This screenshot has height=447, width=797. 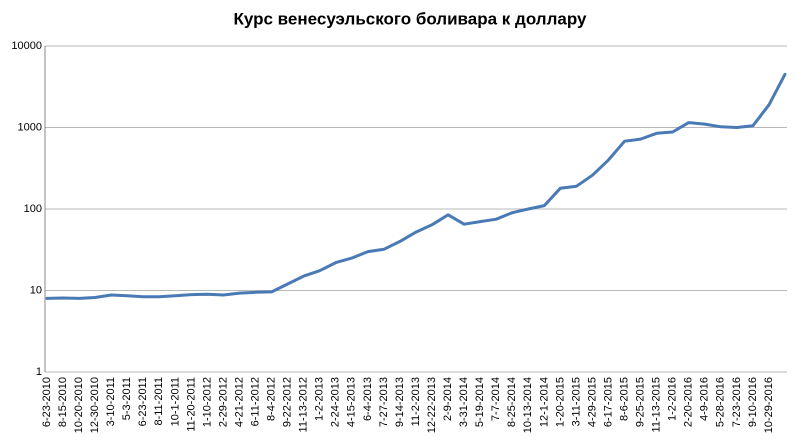 I want to click on x-tick-label: 9-14-2013, so click(x=400, y=402).